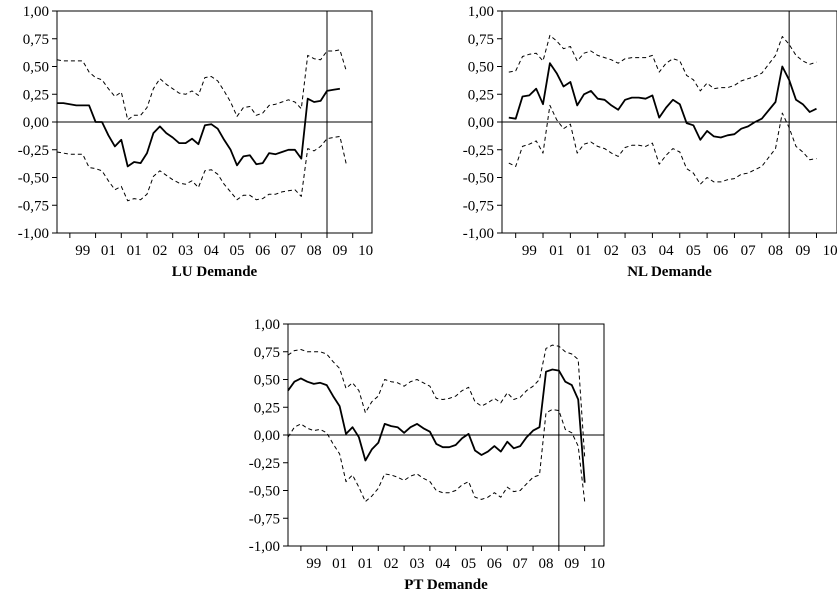  What do you see at coordinates (669, 272) in the screenshot?
I see `chart-title: NL Demande` at bounding box center [669, 272].